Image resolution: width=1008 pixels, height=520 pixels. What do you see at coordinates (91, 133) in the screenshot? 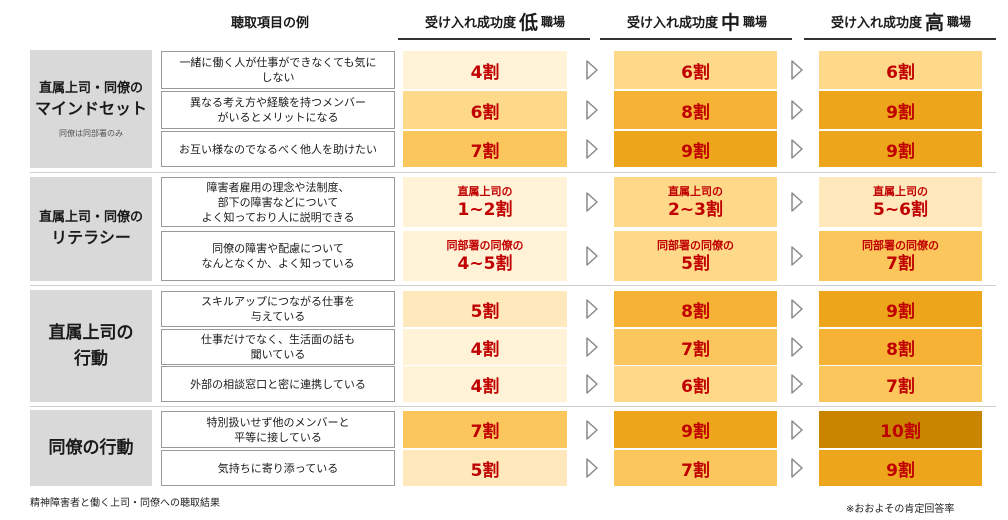
I see `category-mindset-note: 同僚は同部署のみ` at bounding box center [91, 133].